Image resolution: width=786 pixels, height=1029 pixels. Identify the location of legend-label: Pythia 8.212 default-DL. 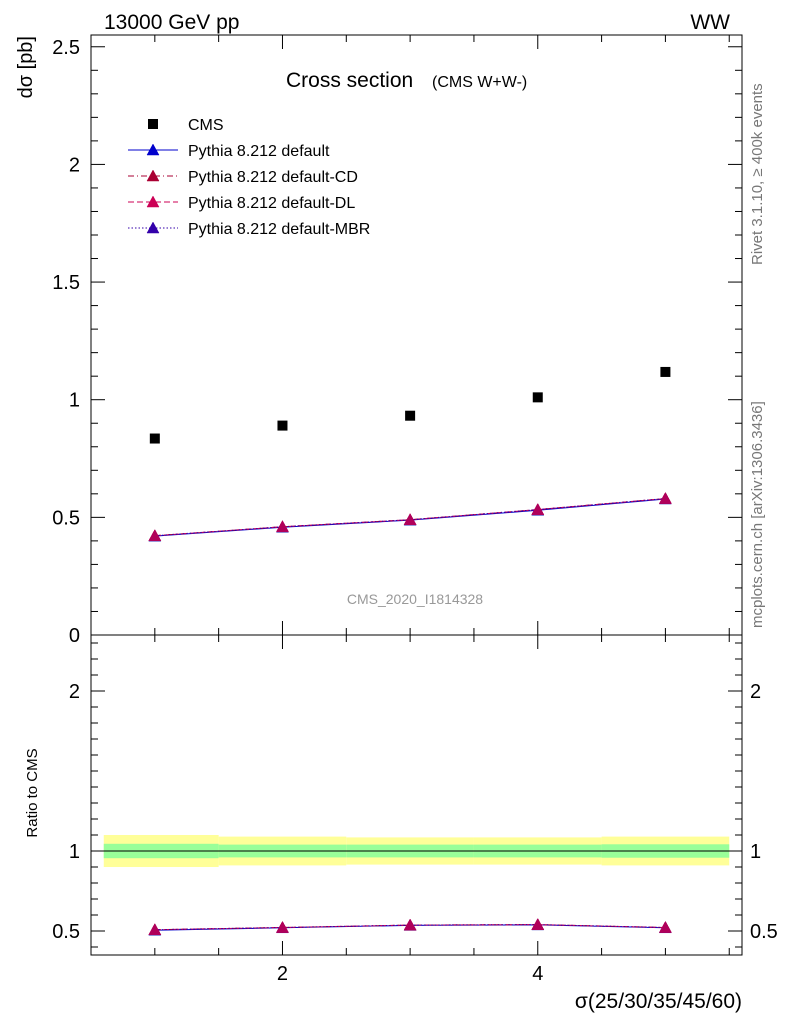
(271, 203).